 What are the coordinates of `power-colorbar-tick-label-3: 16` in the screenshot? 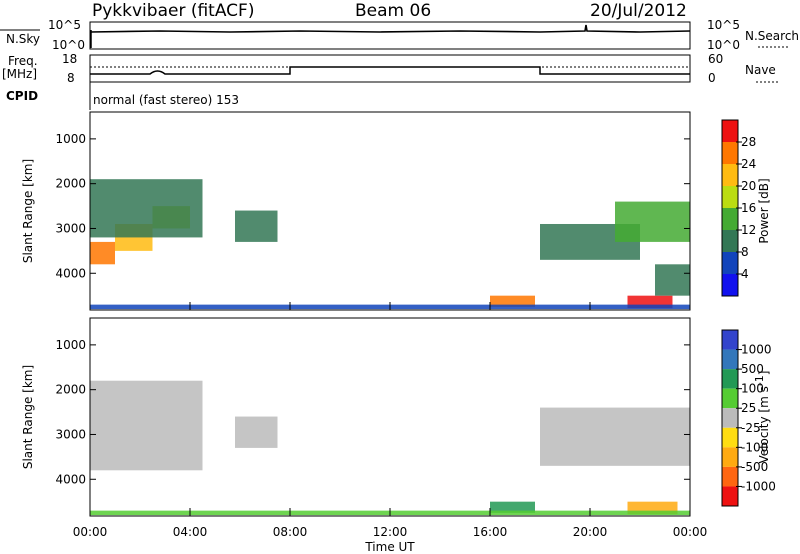 It's located at (748, 208).